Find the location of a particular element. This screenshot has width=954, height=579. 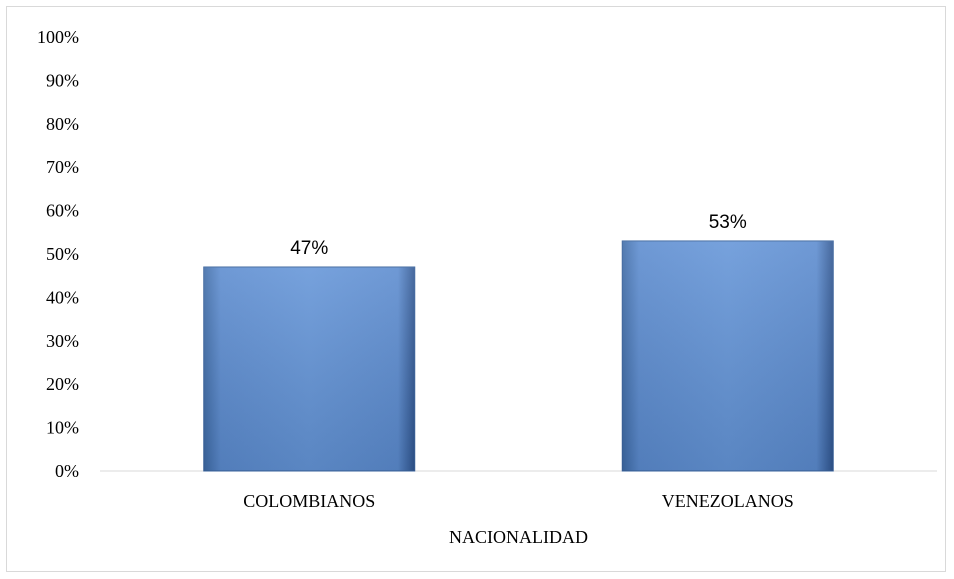

y-tick-label: 100% is located at coordinates (58, 37).